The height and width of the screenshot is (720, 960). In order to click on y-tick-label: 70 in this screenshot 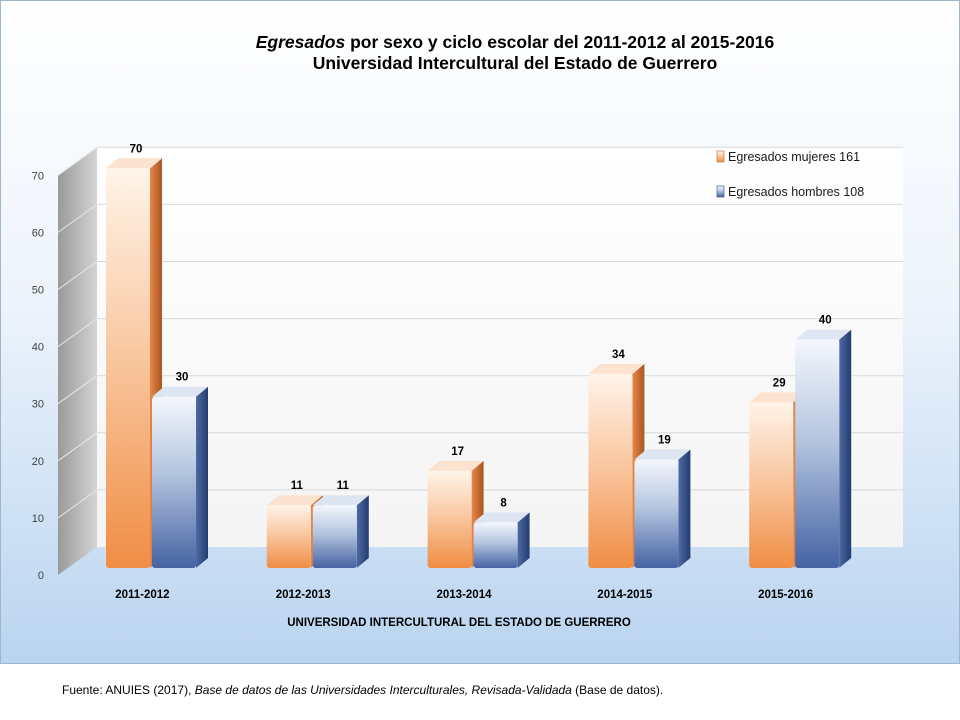, I will do `click(38, 176)`.